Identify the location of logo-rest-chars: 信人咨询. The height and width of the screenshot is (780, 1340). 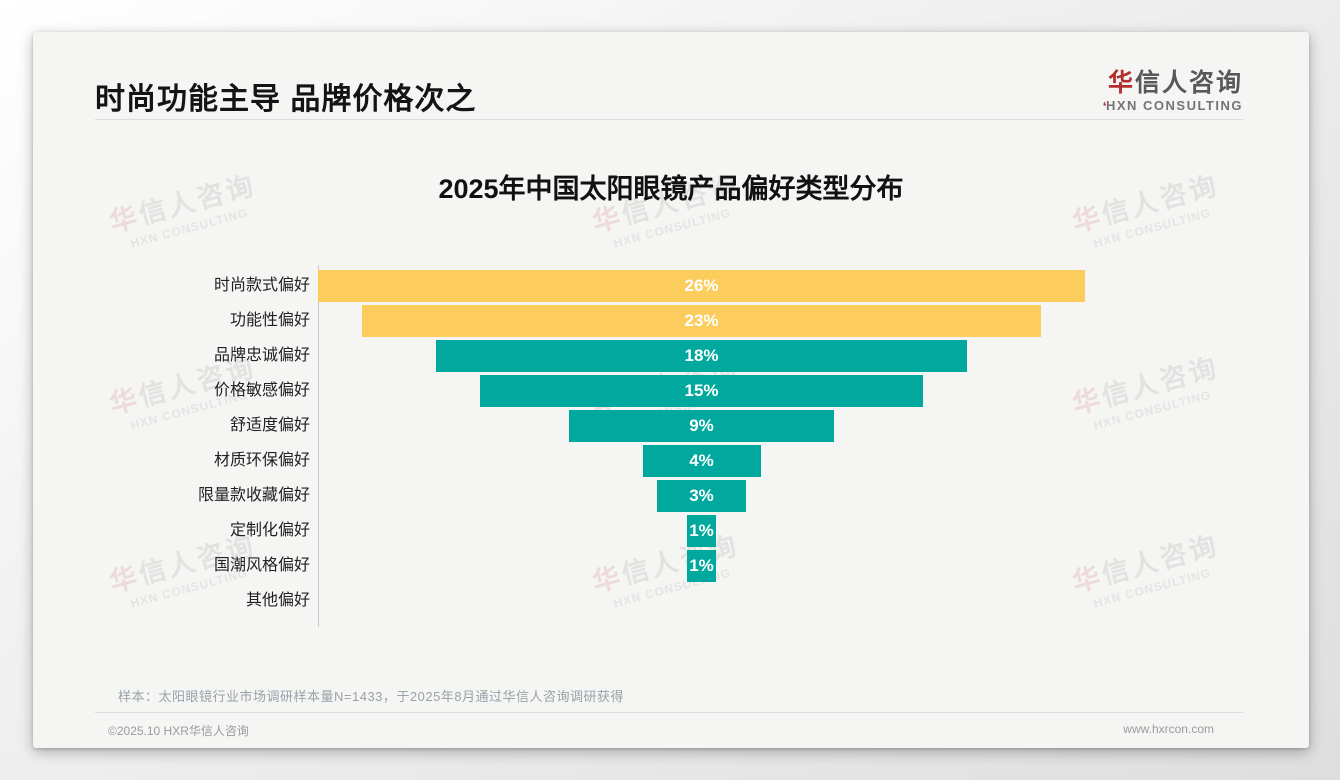
(1188, 83).